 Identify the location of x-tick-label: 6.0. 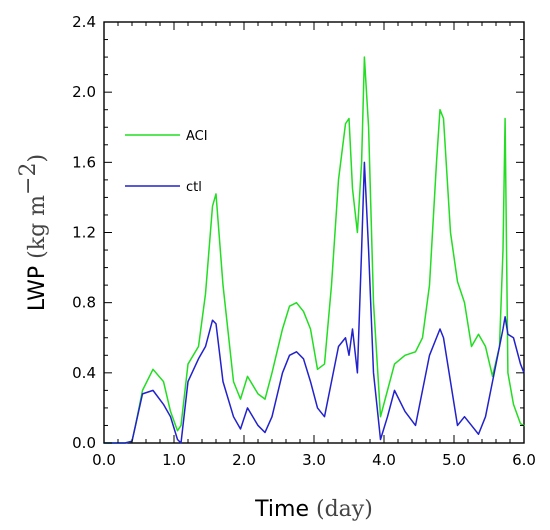
(524, 460).